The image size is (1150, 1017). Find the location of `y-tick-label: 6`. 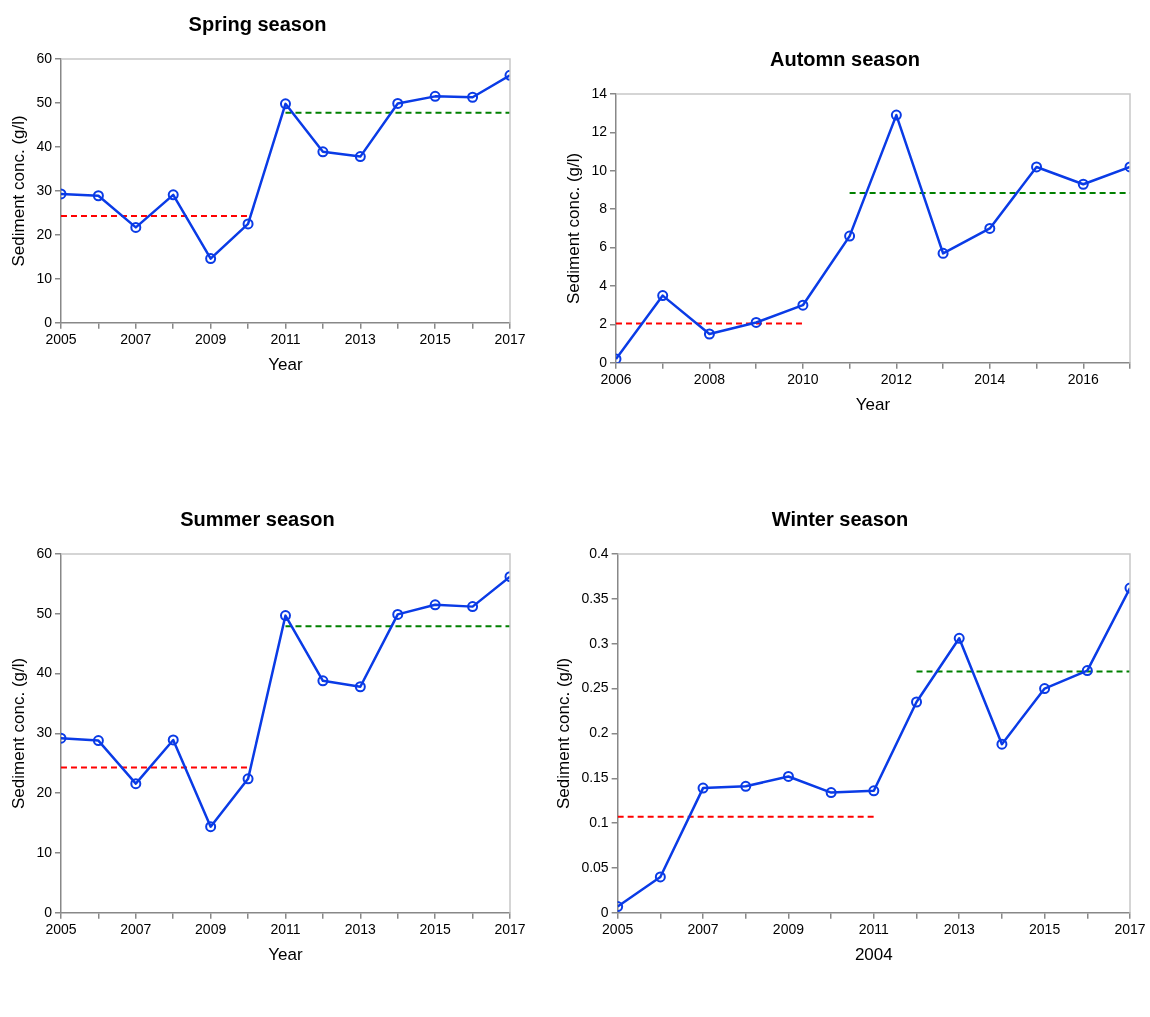

y-tick-label: 6 is located at coordinates (603, 246).